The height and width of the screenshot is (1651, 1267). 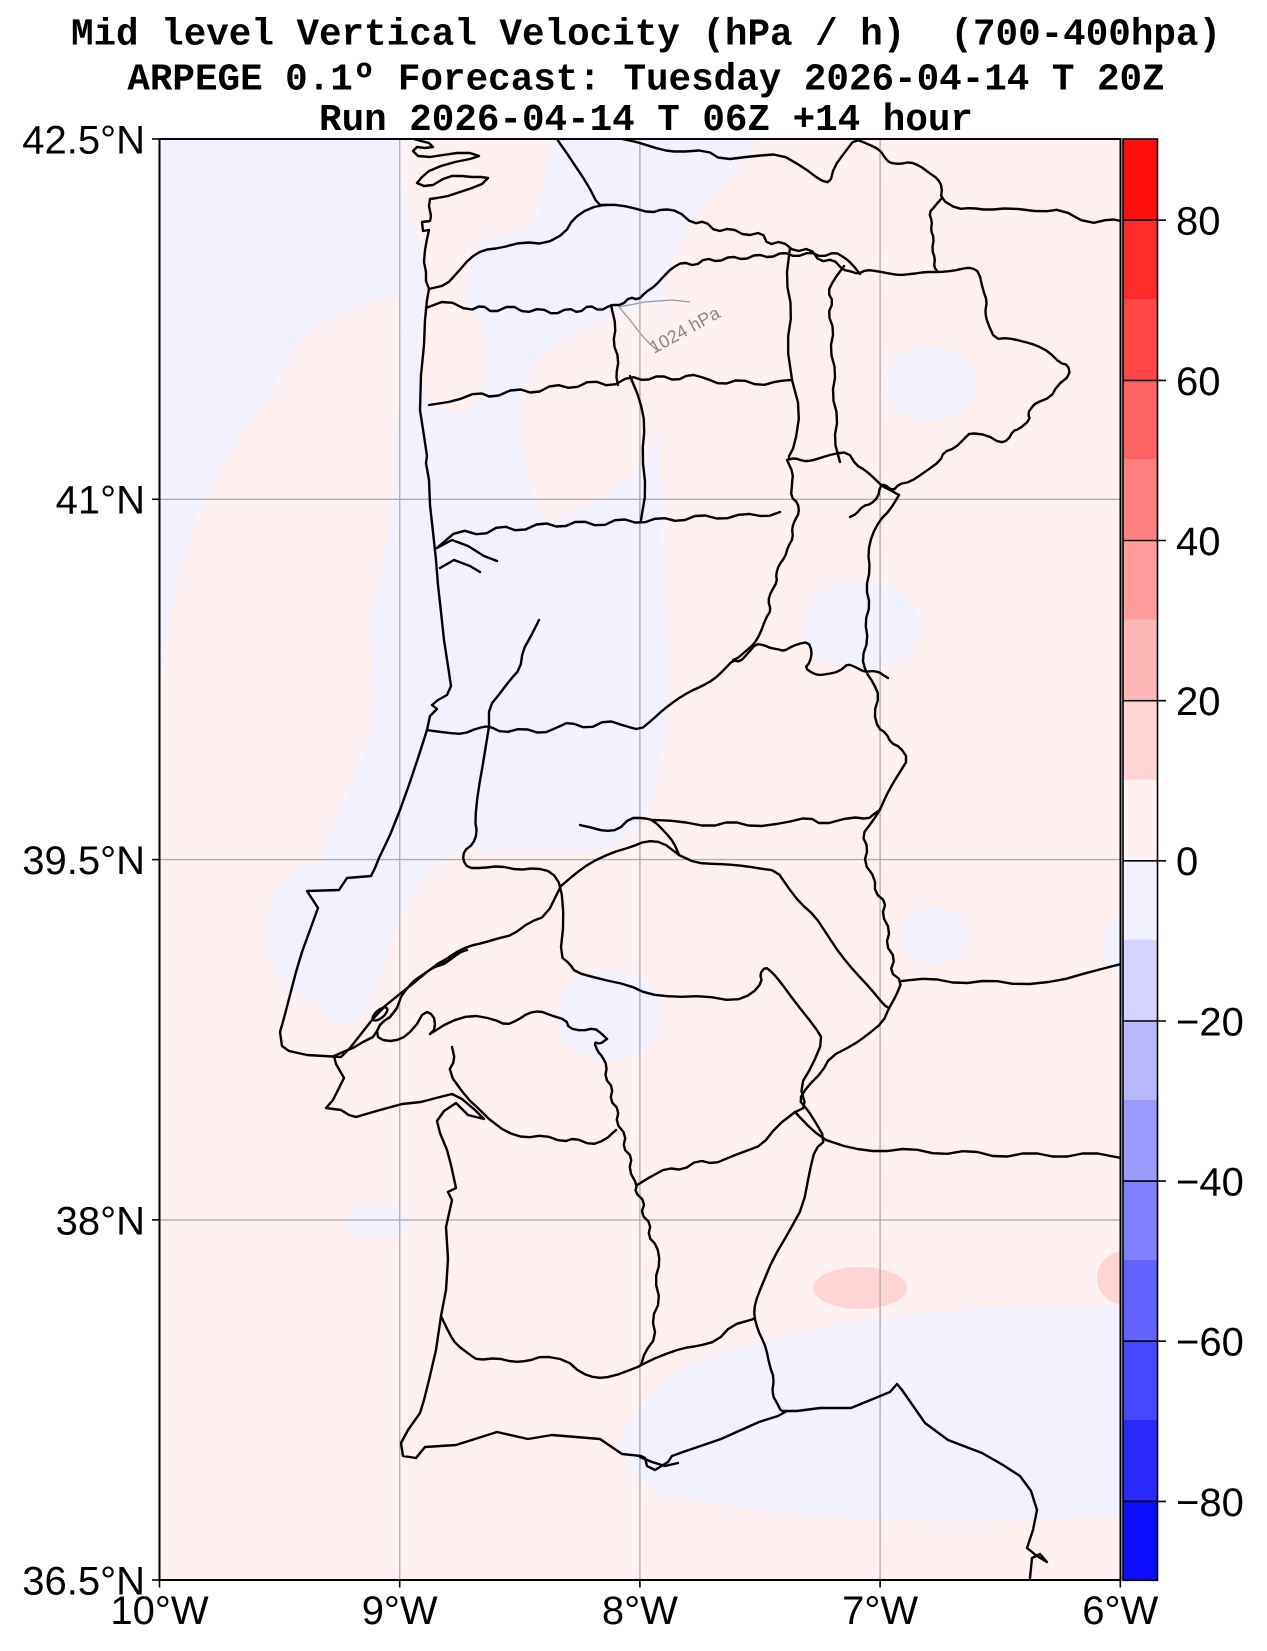 I want to click on svg-text: −40, so click(x=1210, y=1183).